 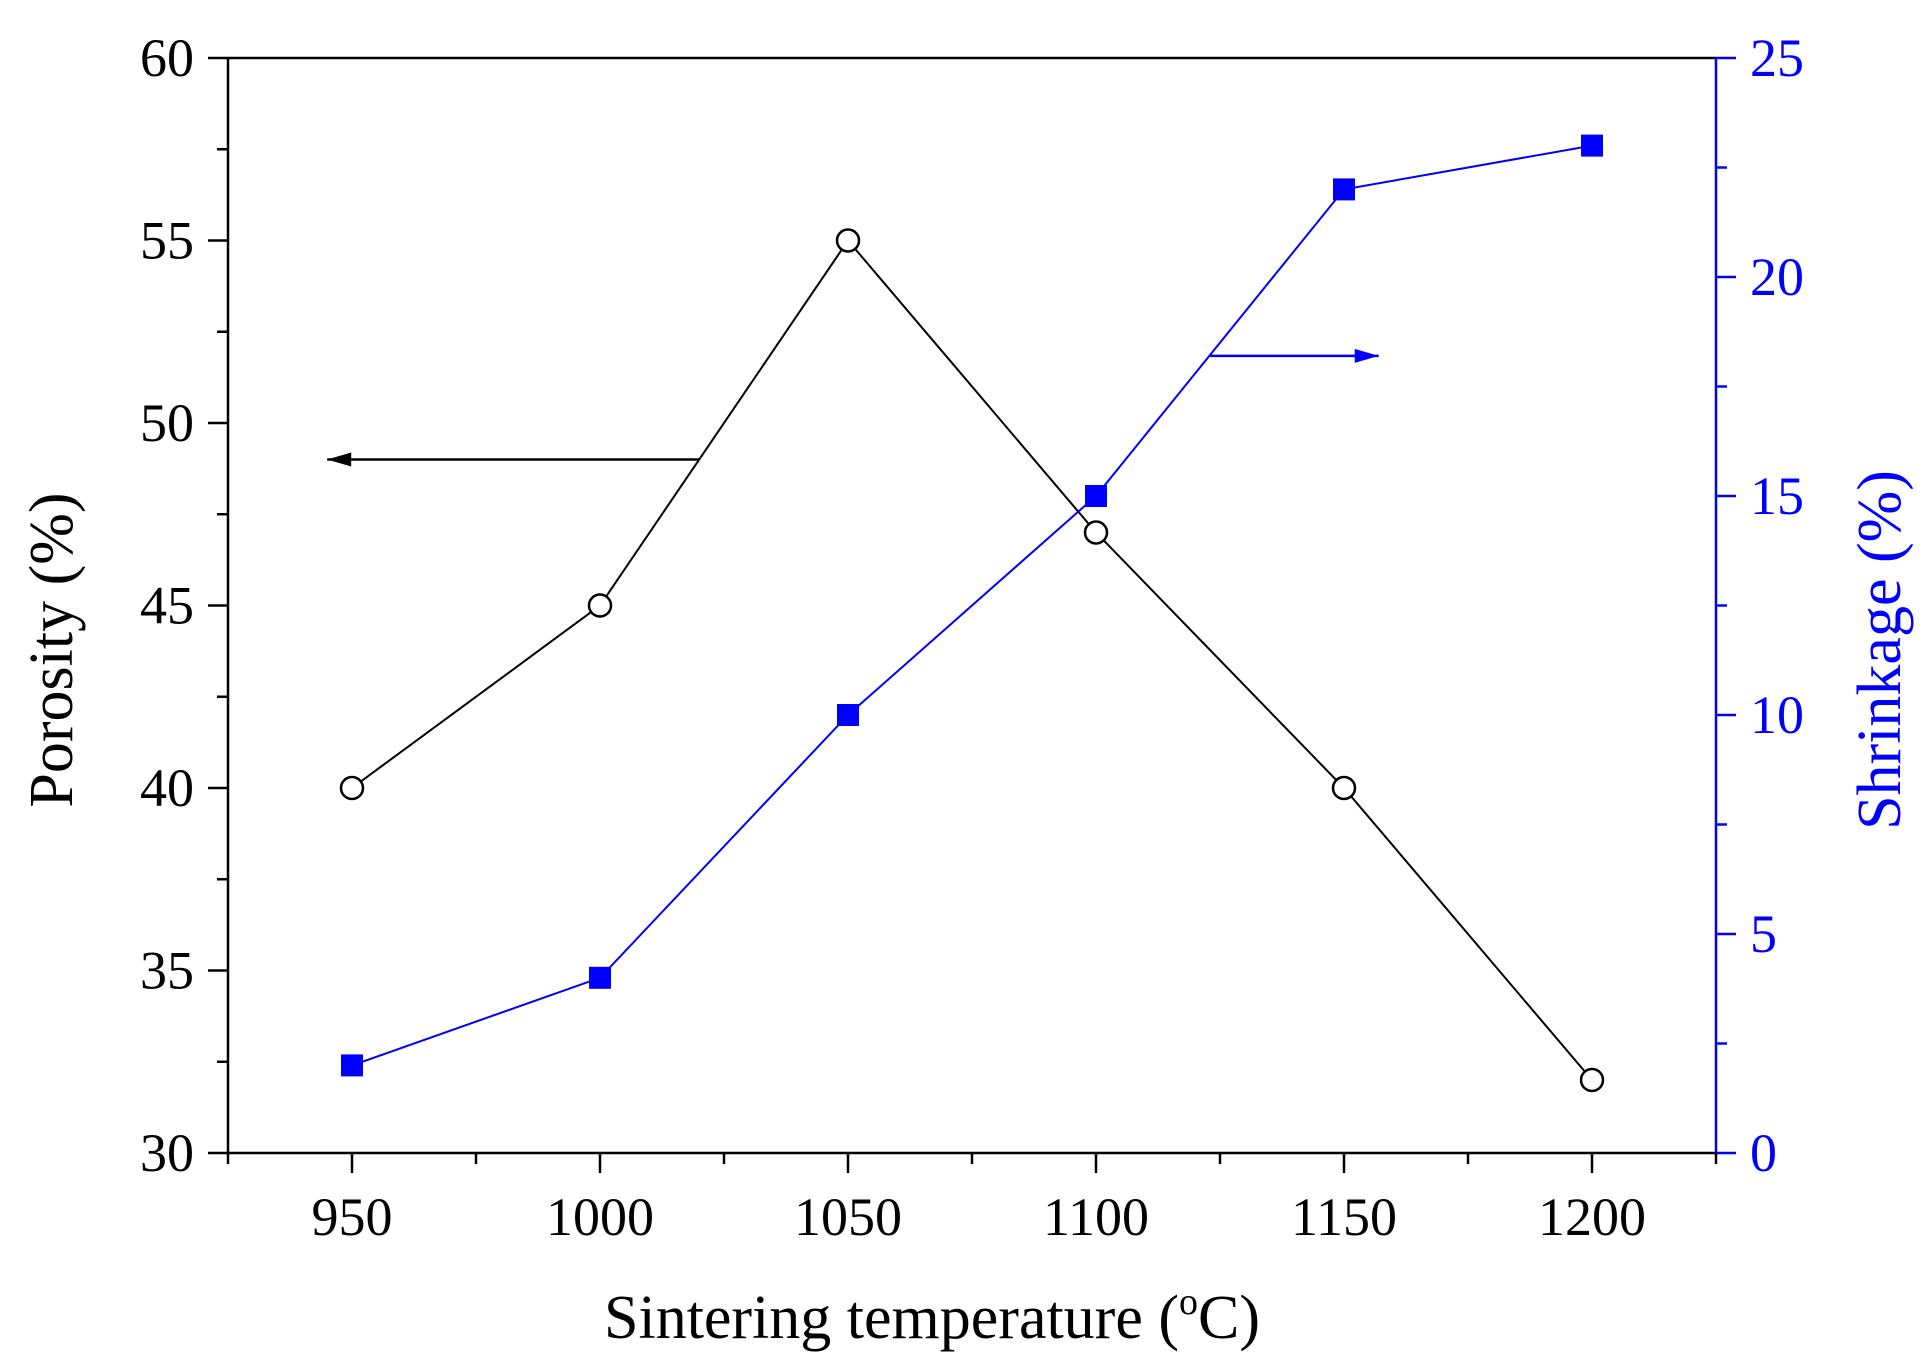 I want to click on right-tick-label: 10, so click(x=1777, y=715).